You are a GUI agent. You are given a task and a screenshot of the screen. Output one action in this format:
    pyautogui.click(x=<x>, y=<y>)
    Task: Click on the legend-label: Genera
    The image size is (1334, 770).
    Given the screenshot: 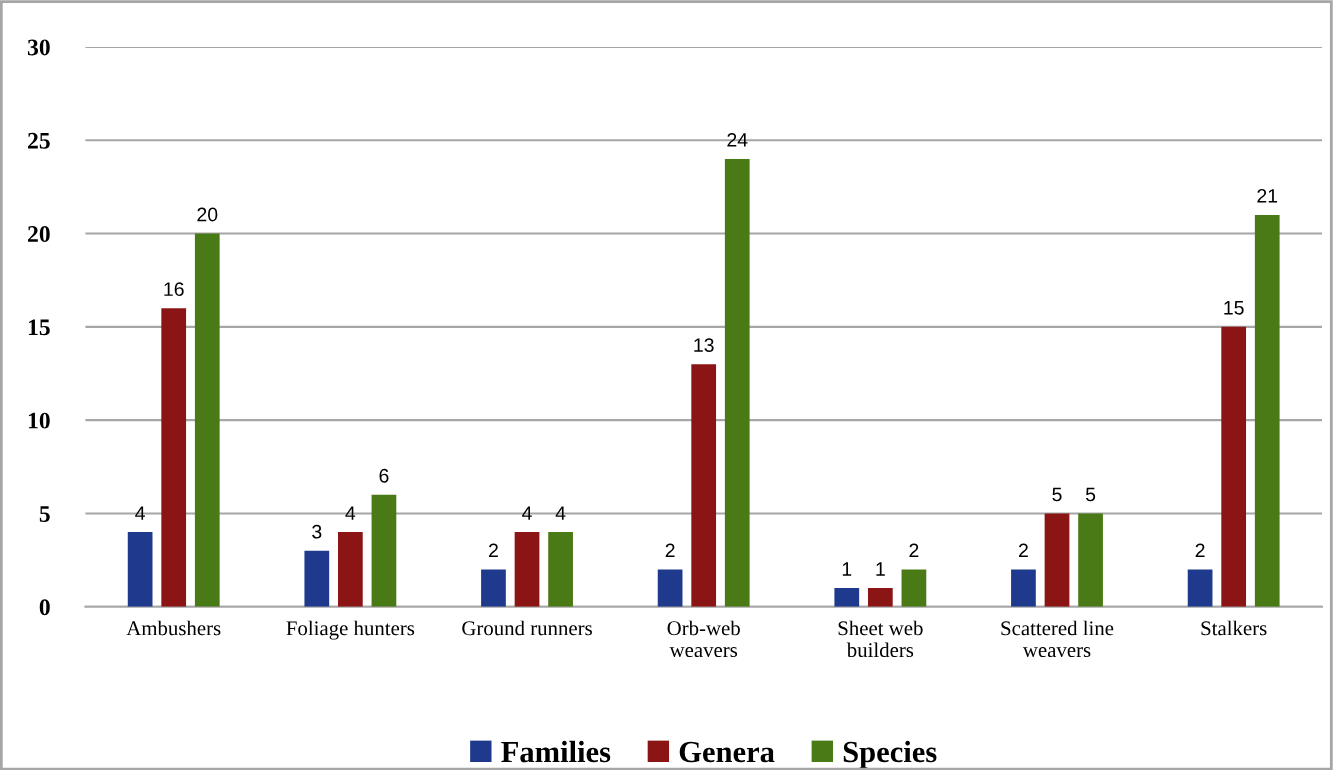 What is the action you would take?
    pyautogui.click(x=727, y=752)
    